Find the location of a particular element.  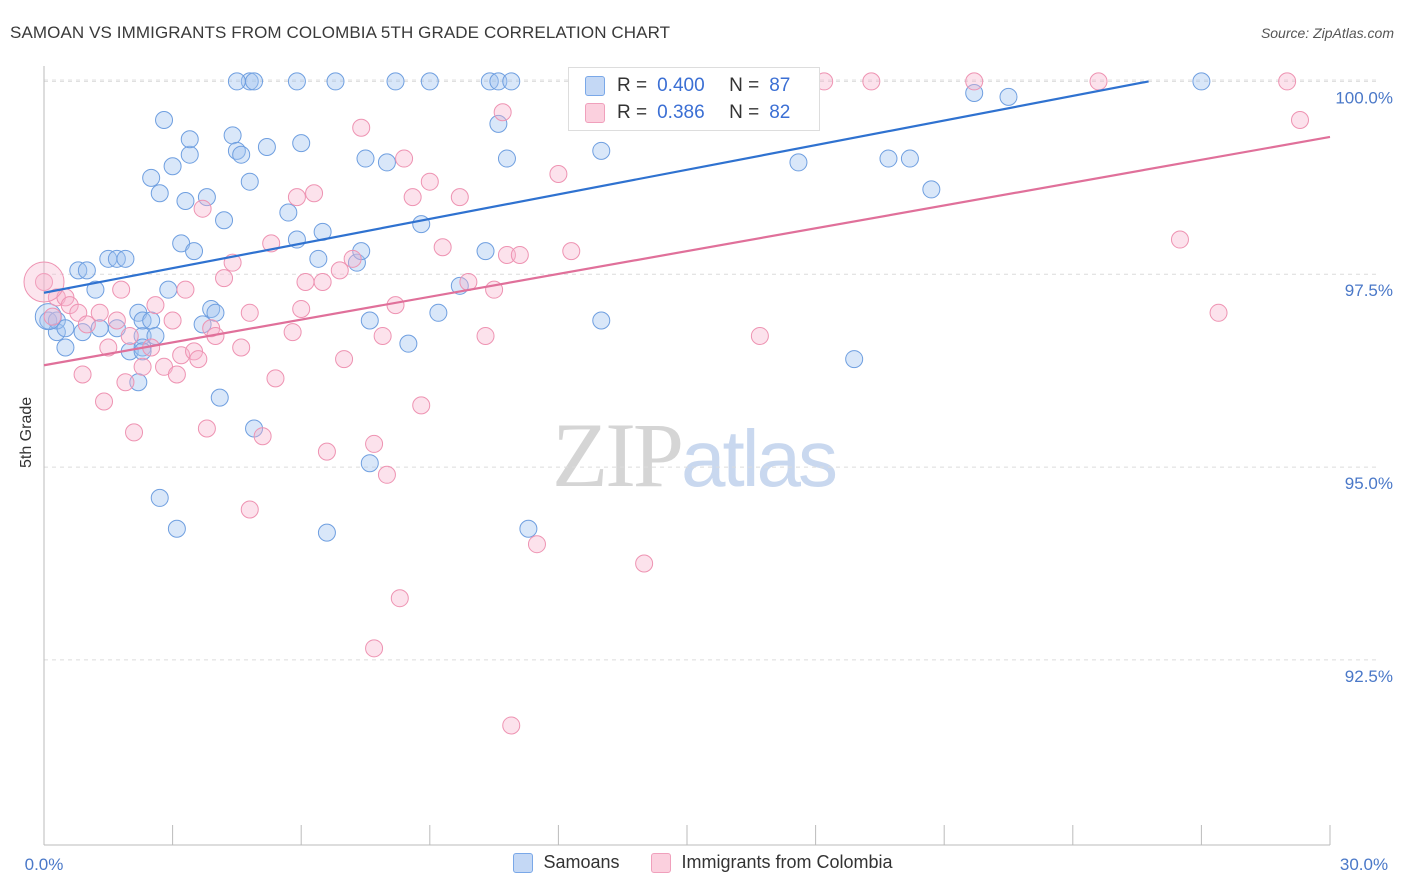

data-point-large is located at coordinates (44, 282).